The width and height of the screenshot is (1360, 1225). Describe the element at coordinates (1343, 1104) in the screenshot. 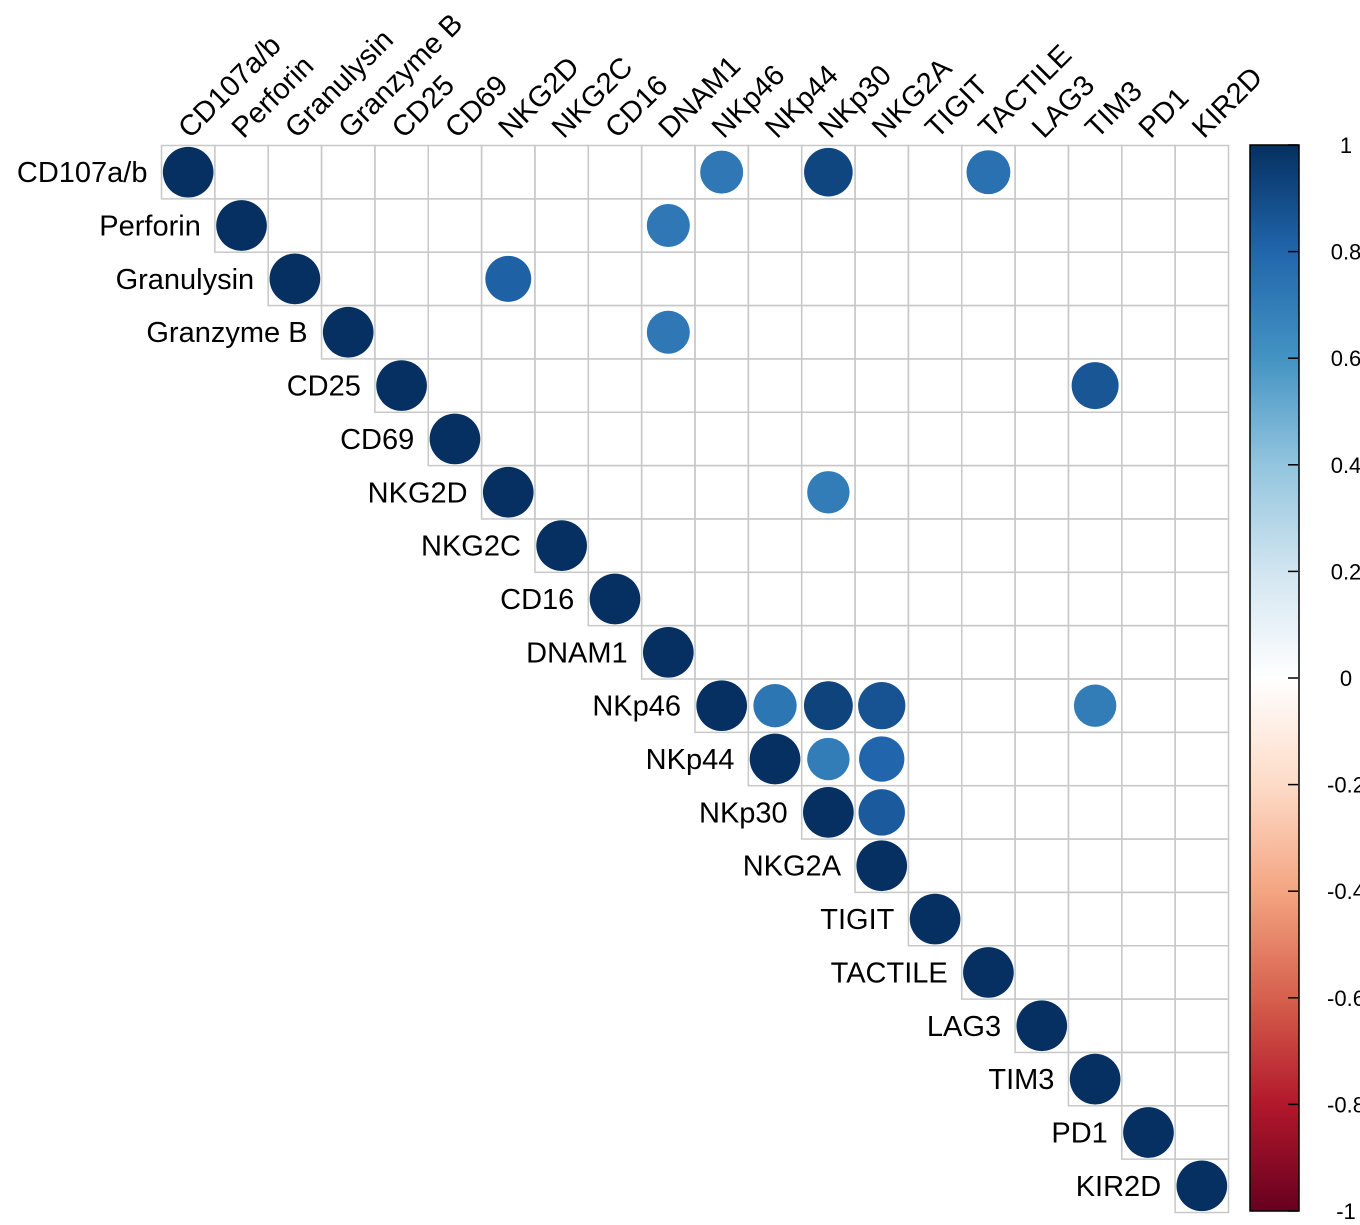

I see `colorbar-tick-label: -0.8` at that location.